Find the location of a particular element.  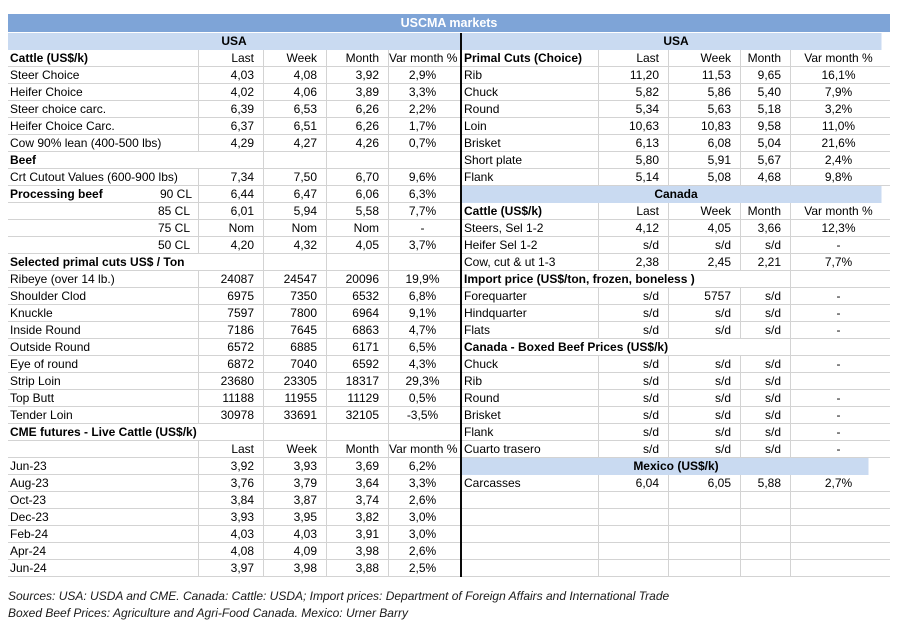

table-row: Heifer Choice 4,02 4,06 3,89 3,3% is located at coordinates (234, 92).